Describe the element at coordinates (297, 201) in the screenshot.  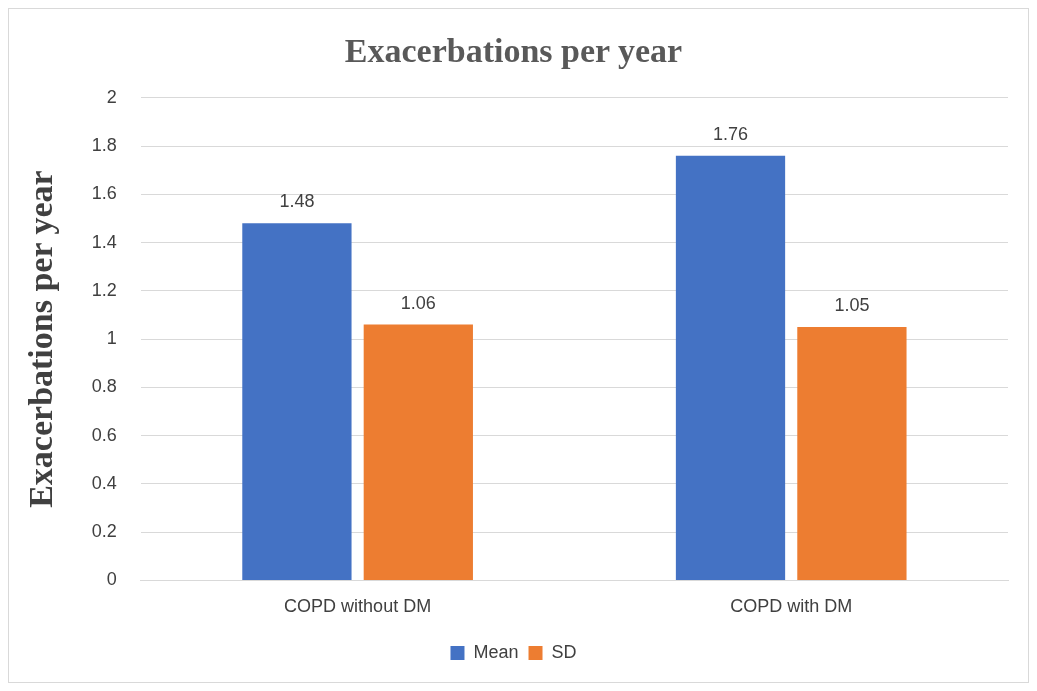
I see `data-label: 1.48` at that location.